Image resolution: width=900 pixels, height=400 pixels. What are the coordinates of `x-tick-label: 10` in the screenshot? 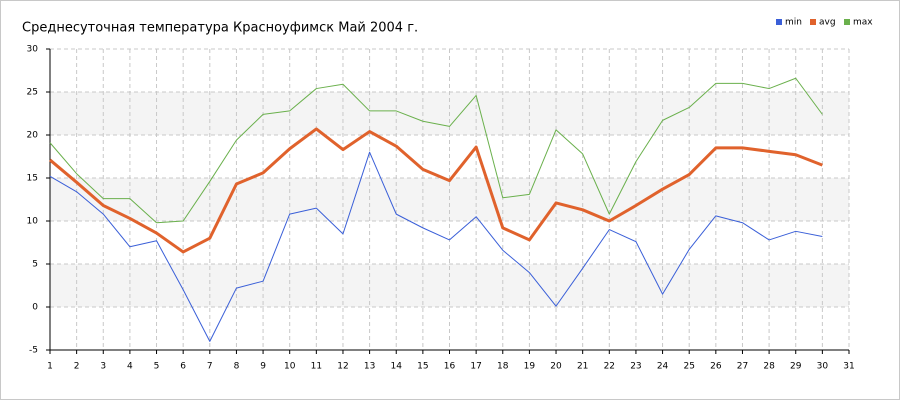 It's located at (290, 367).